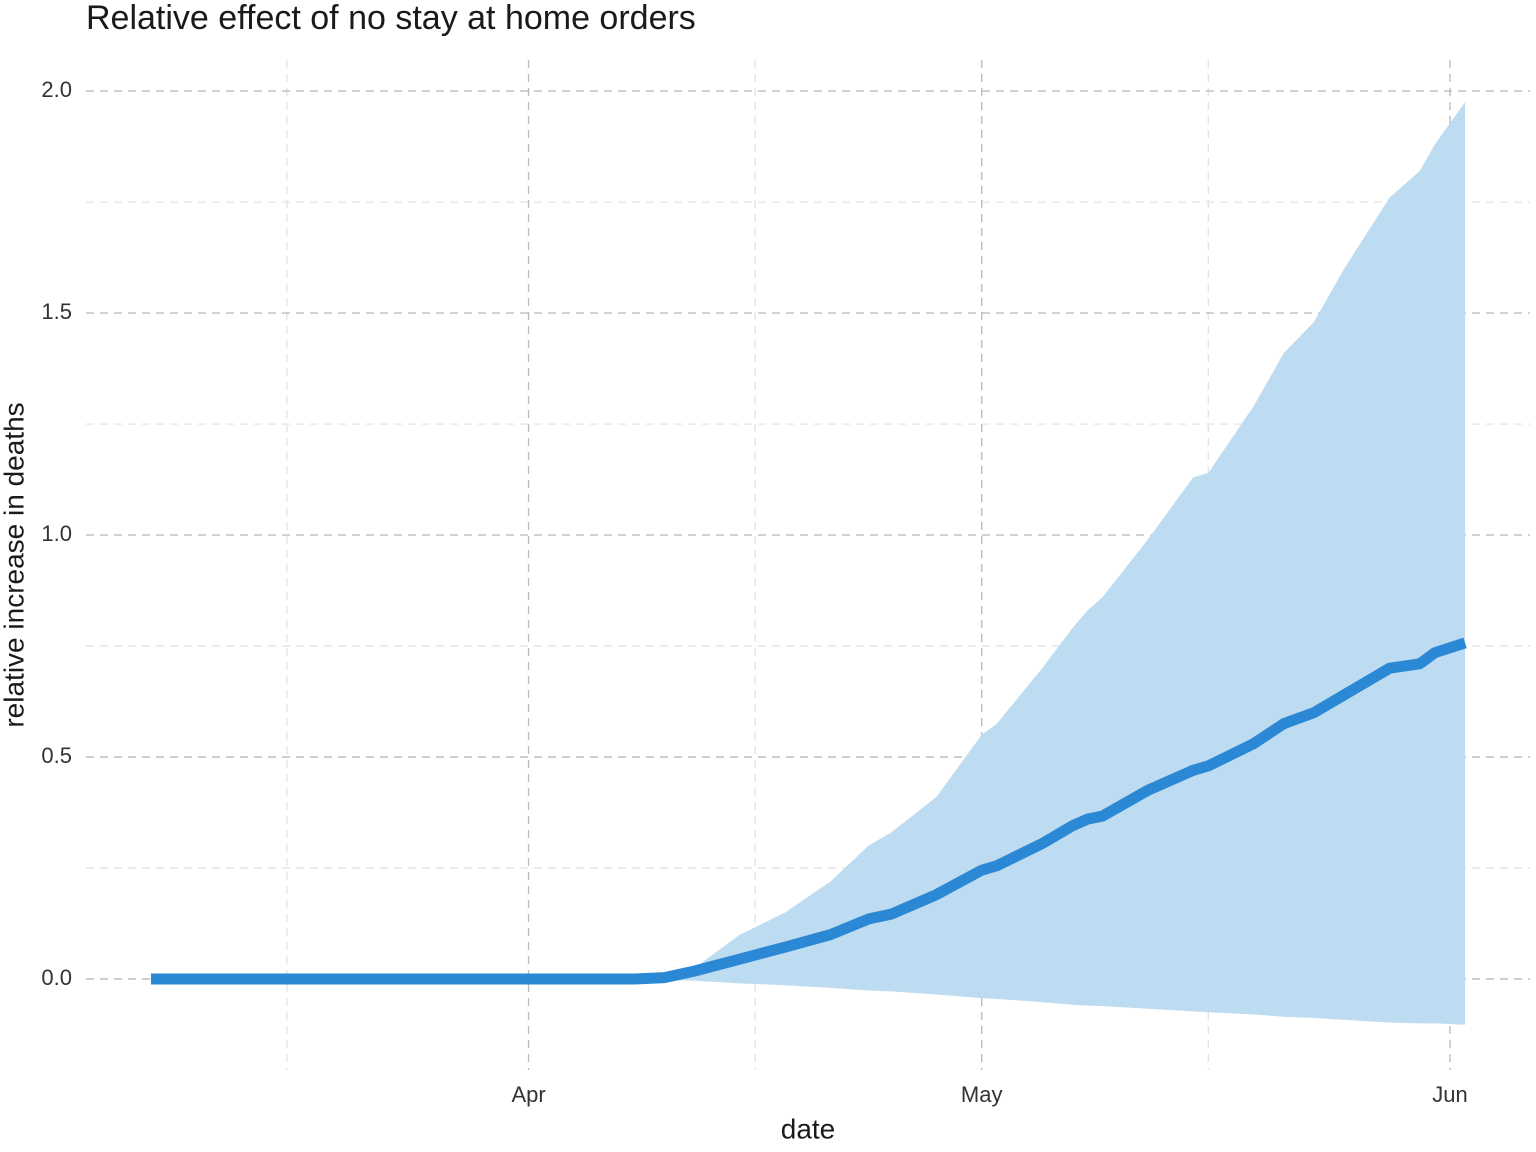 This screenshot has width=1536, height=1152. Describe the element at coordinates (56, 311) in the screenshot. I see `y-tick-label: 1.5` at that location.